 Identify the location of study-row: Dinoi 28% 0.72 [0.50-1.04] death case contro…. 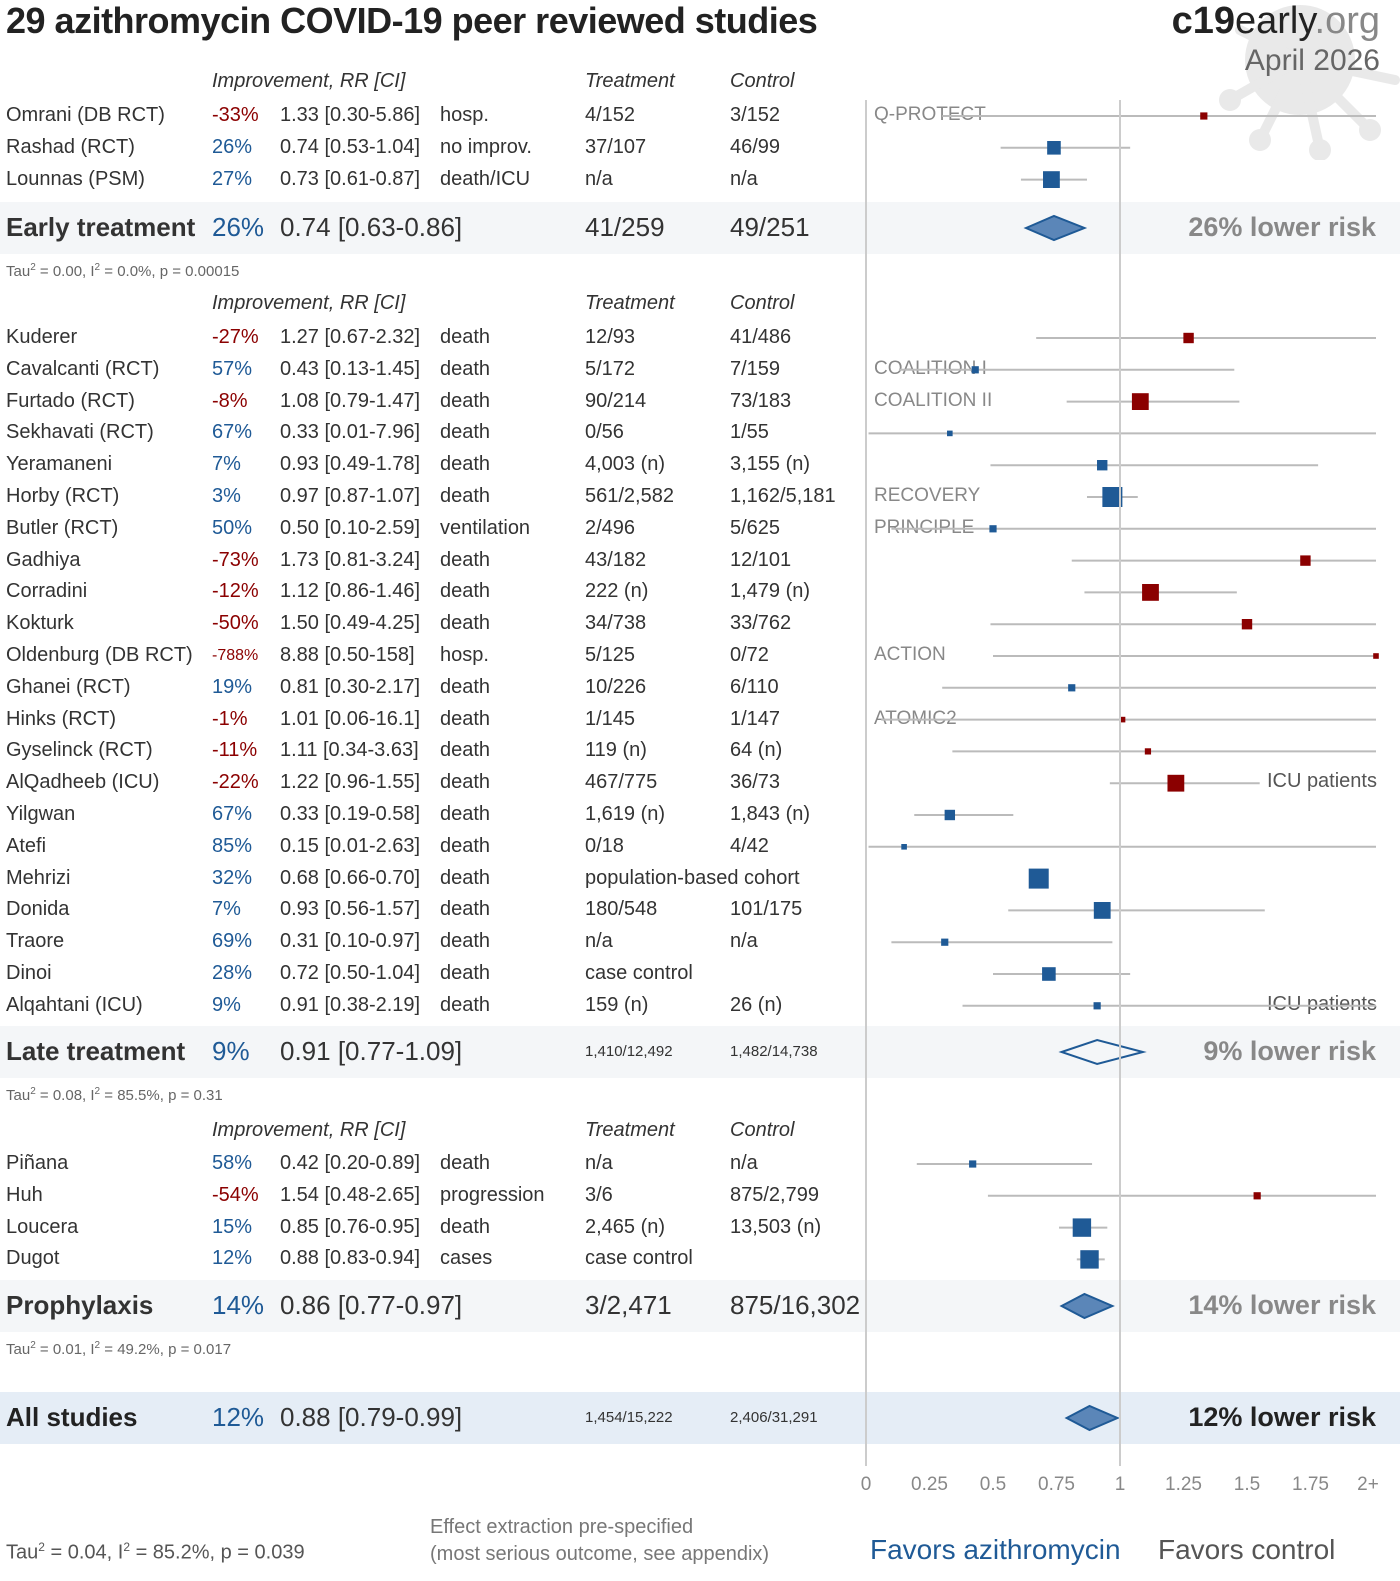
(700, 974).